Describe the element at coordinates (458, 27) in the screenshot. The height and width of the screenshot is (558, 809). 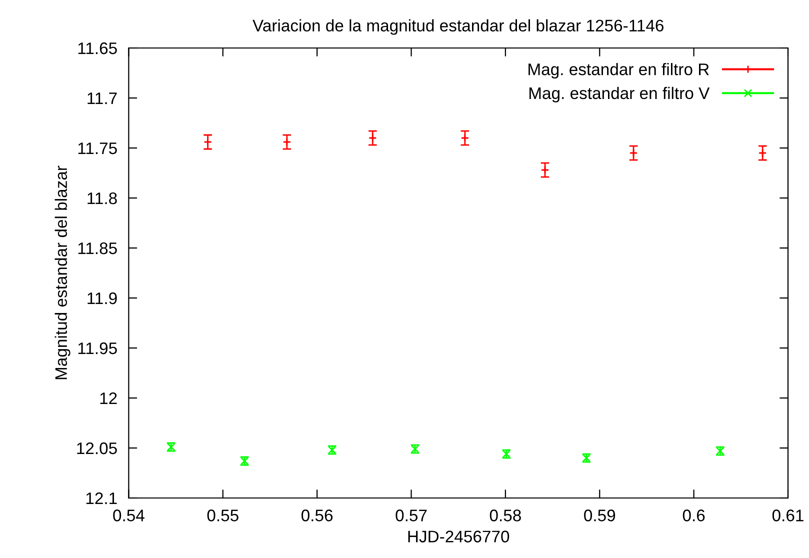
I see `chart-title: Variacion de la magnitud estandar del blazar 1256-1146` at that location.